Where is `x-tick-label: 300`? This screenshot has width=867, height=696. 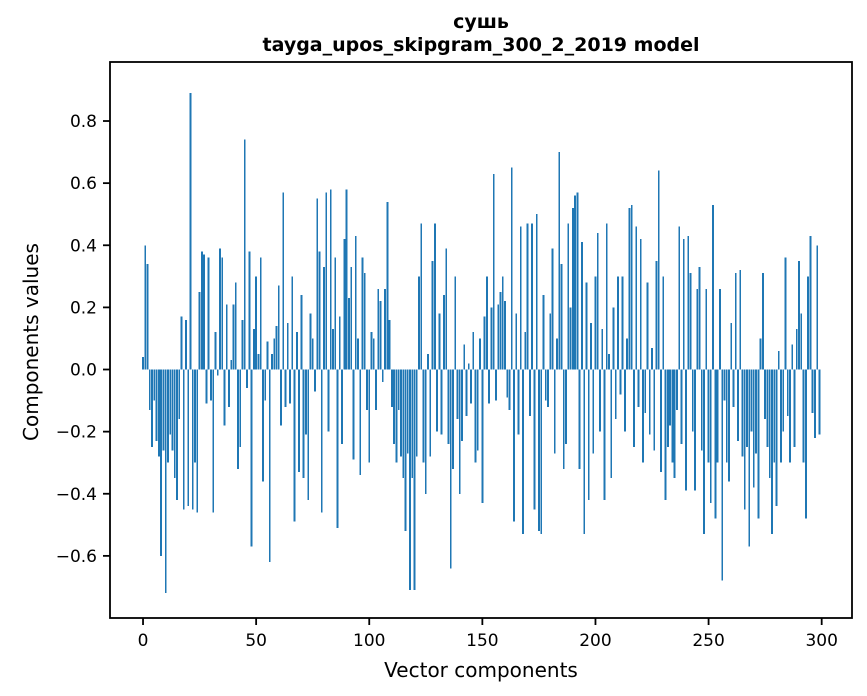
x-tick-label: 300 is located at coordinates (821, 641).